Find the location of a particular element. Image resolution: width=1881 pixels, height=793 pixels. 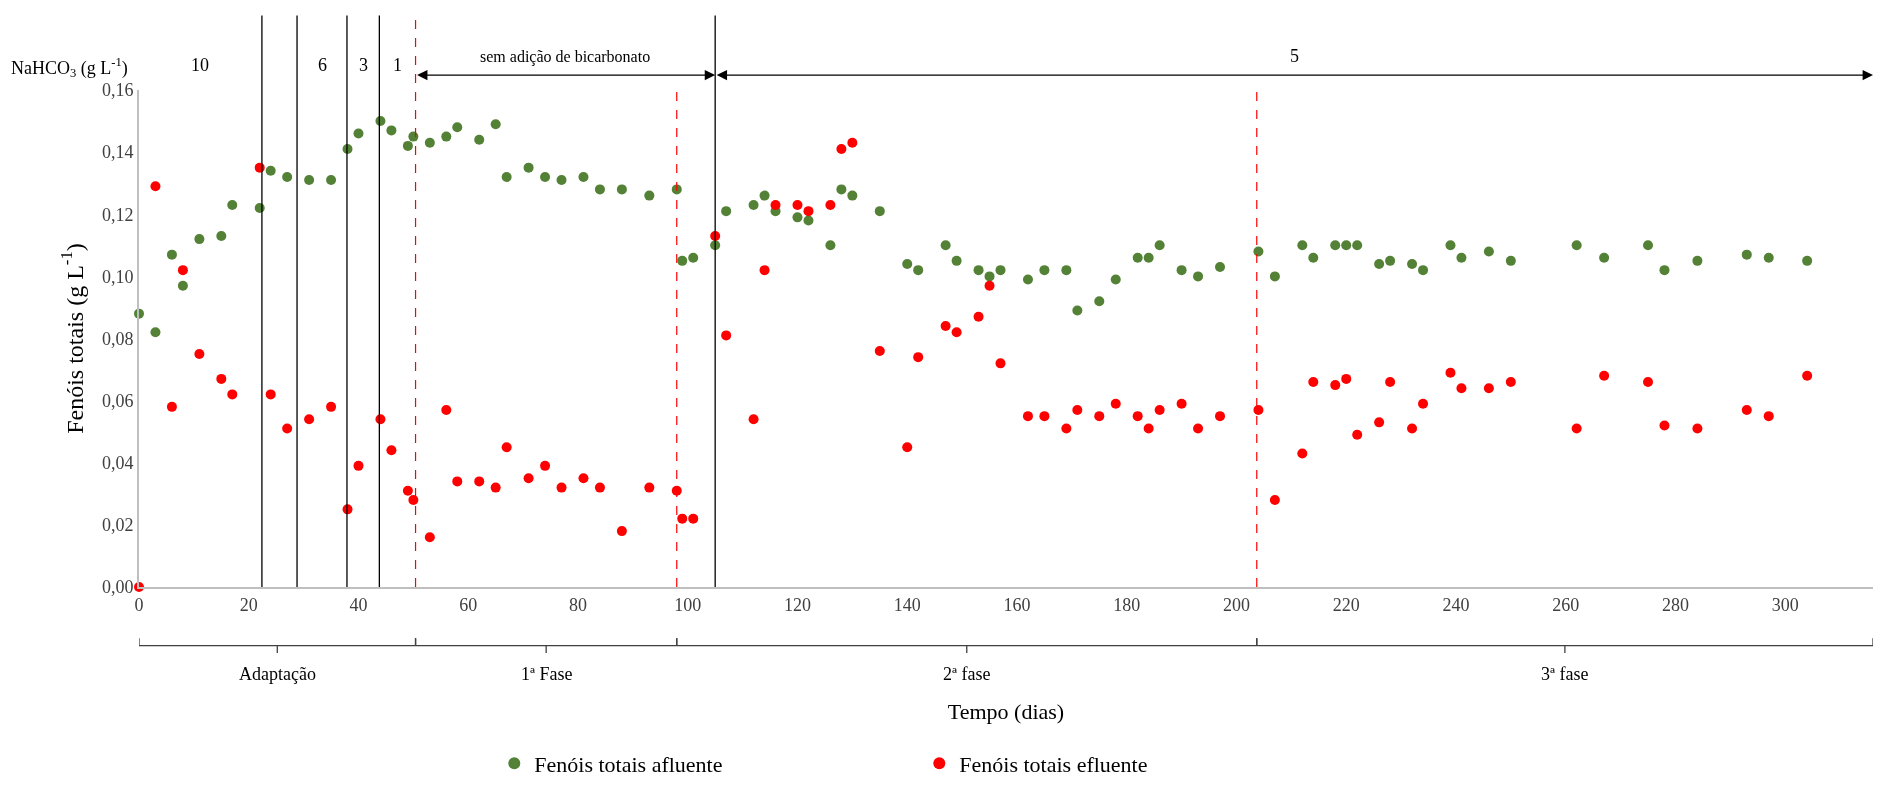

text: 6 is located at coordinates (322, 65).